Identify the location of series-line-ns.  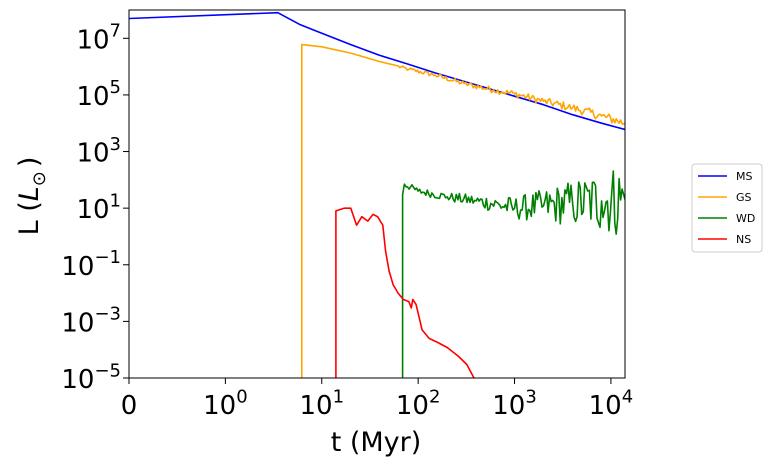
(405, 292).